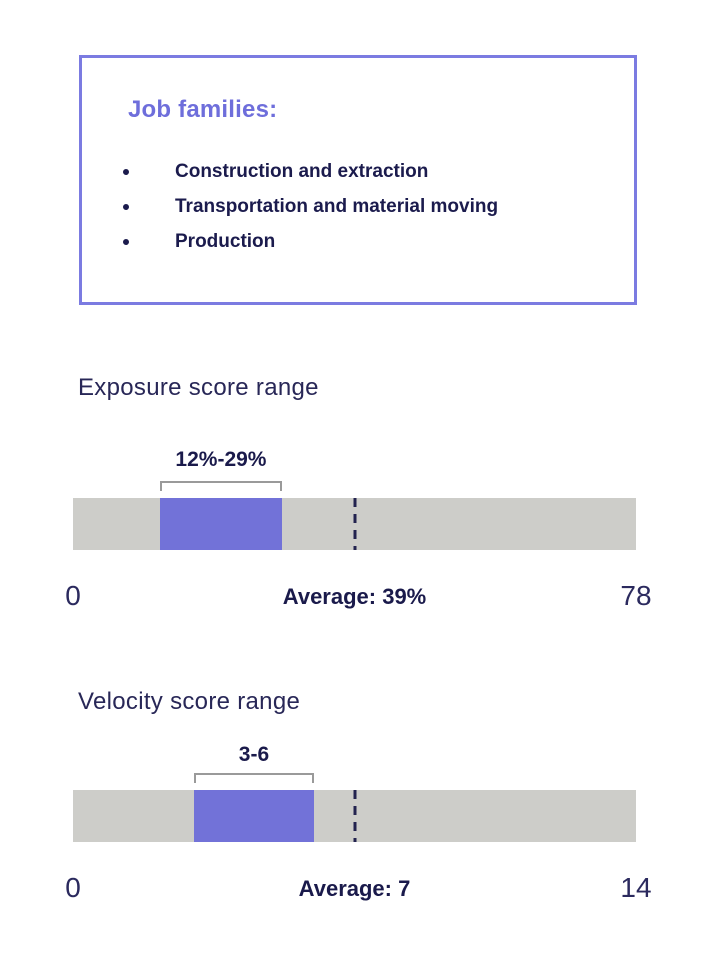 Image resolution: width=726 pixels, height=964 pixels. I want to click on range-label-wrap: 3-6, so click(254, 755).